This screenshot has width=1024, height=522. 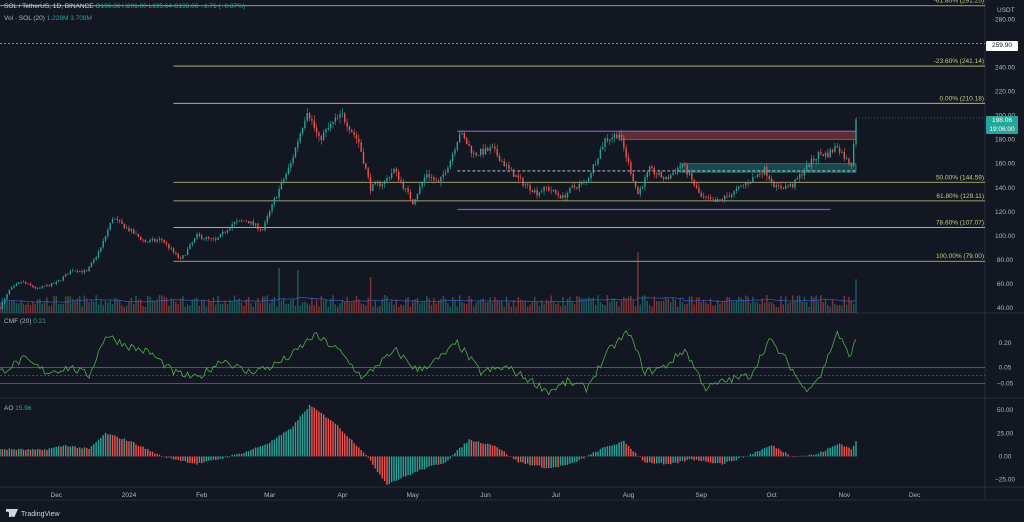 I want to click on volume-indicator-values: 1.228M 3.709M, so click(x=69, y=18).